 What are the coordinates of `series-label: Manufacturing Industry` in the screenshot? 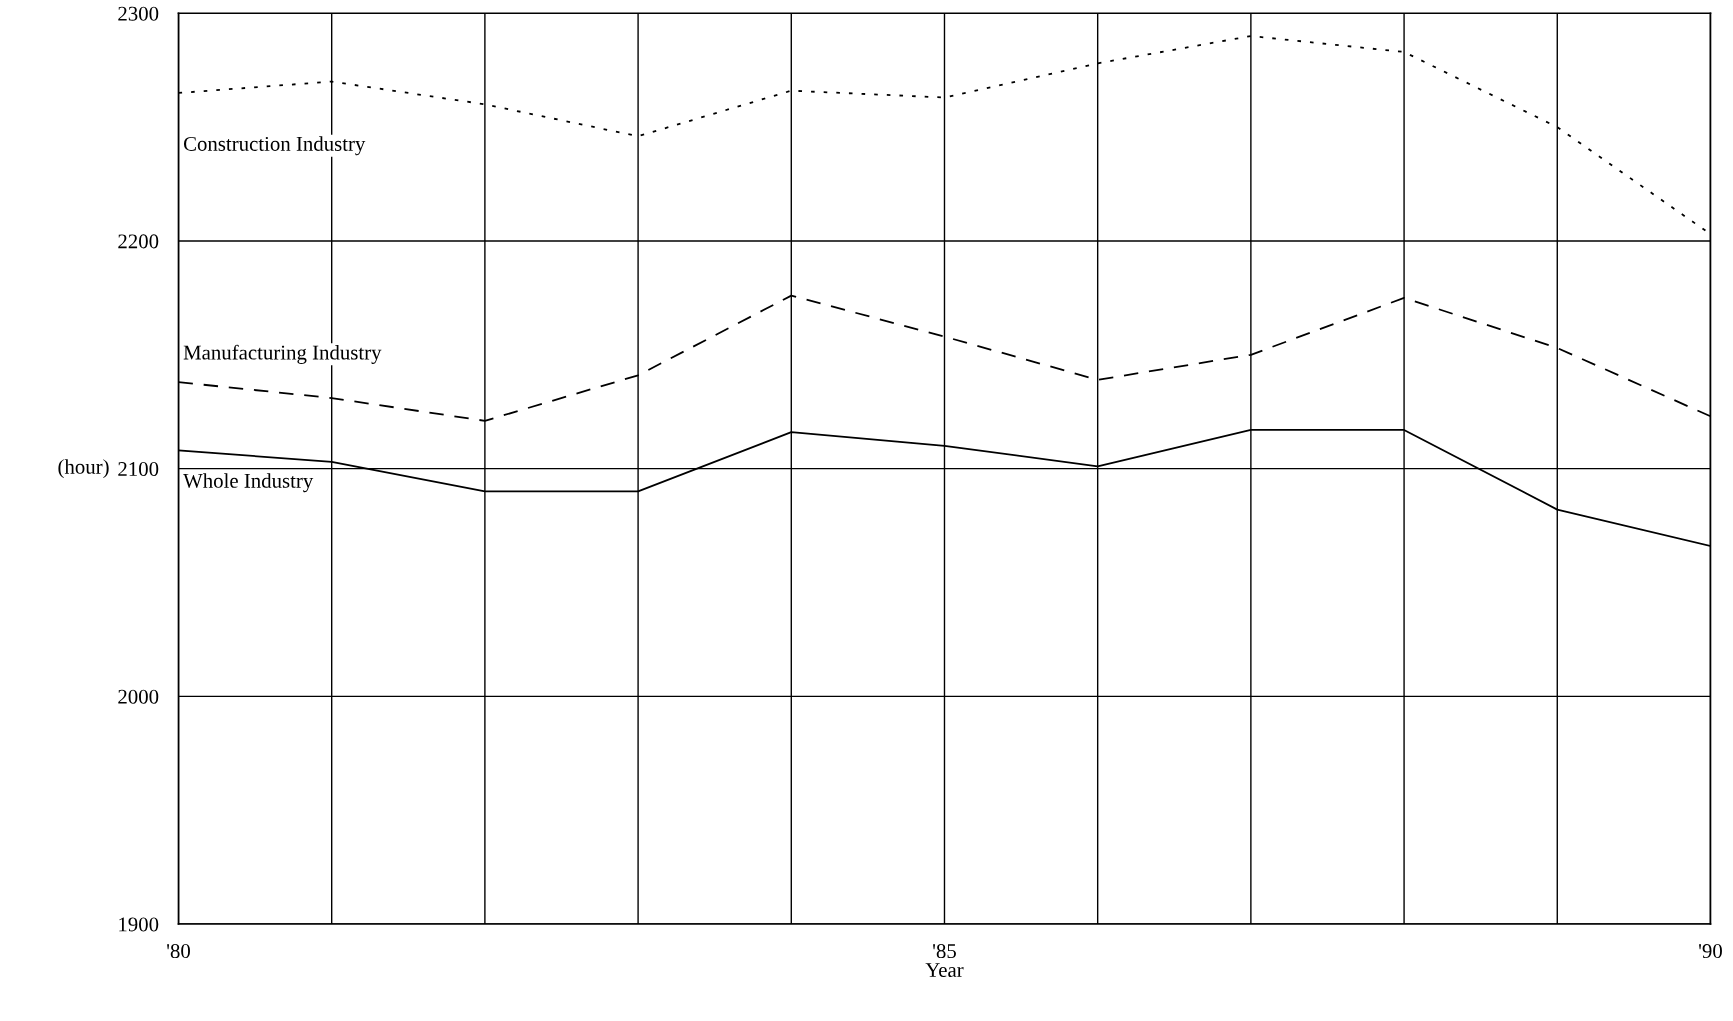 It's located at (282, 354).